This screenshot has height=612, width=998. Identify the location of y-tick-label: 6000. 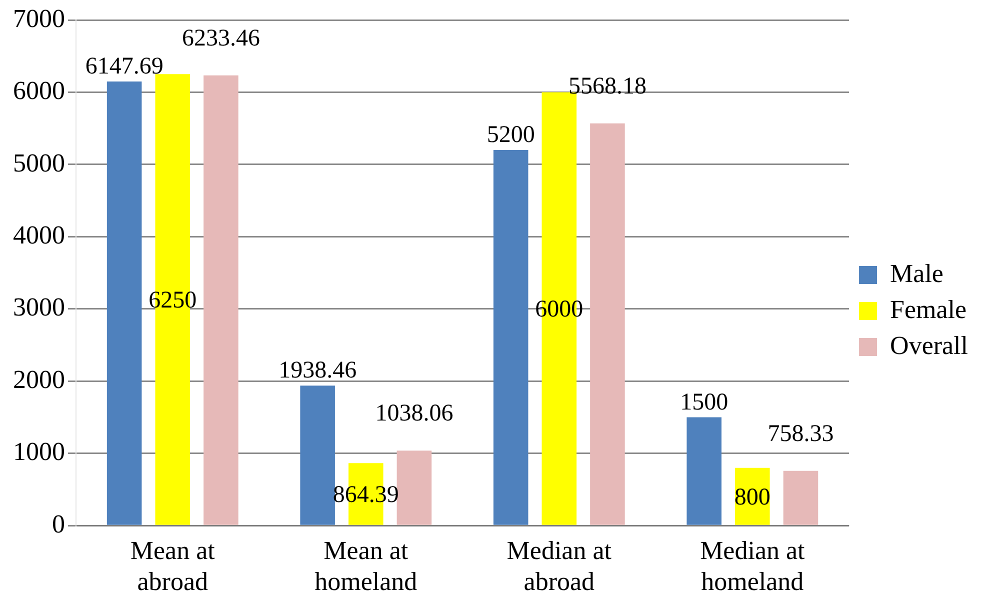
(39, 91).